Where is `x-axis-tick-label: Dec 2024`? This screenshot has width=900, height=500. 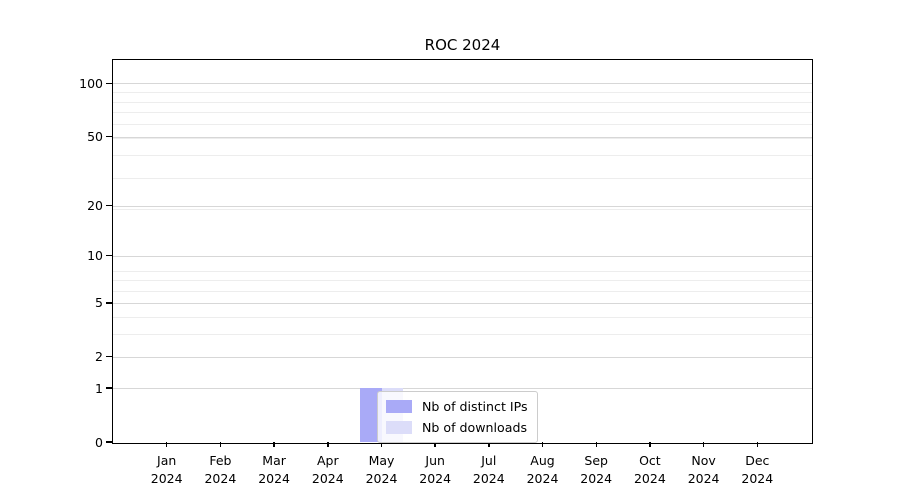 x-axis-tick-label: Dec 2024 is located at coordinates (757, 470).